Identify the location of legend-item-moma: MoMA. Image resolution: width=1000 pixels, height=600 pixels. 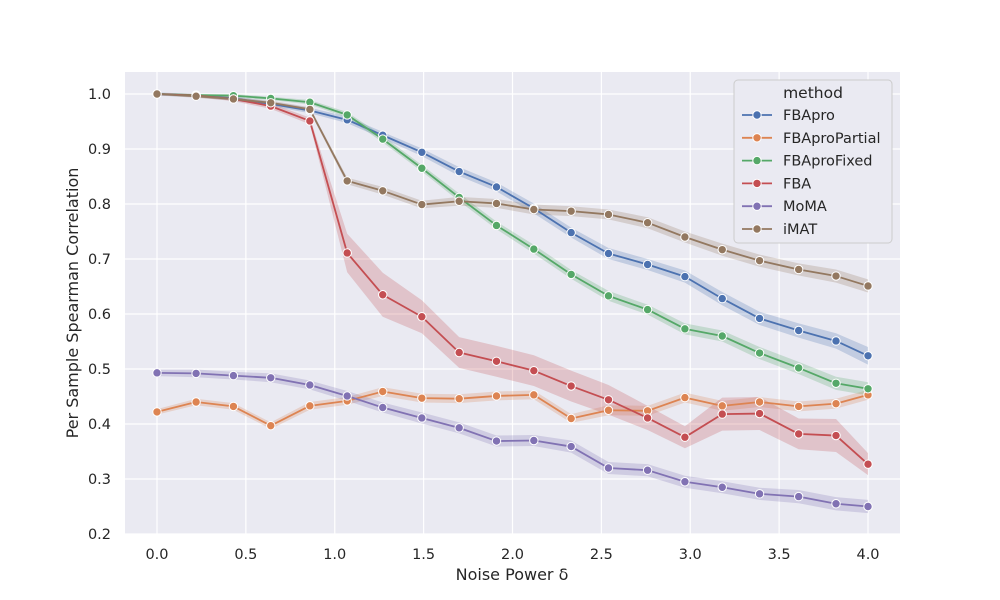
(784, 207).